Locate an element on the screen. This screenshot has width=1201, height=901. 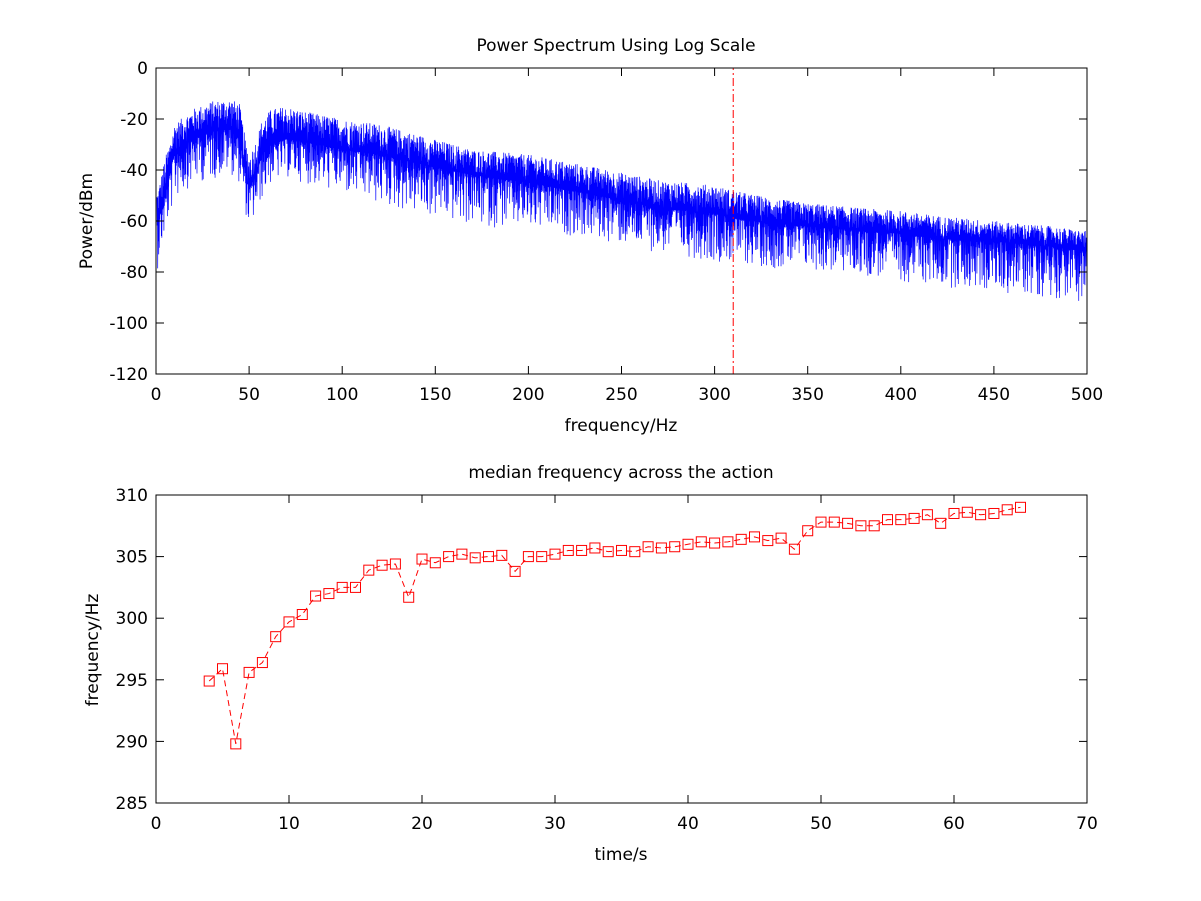
x-tick-label: 70 is located at coordinates (1087, 824).